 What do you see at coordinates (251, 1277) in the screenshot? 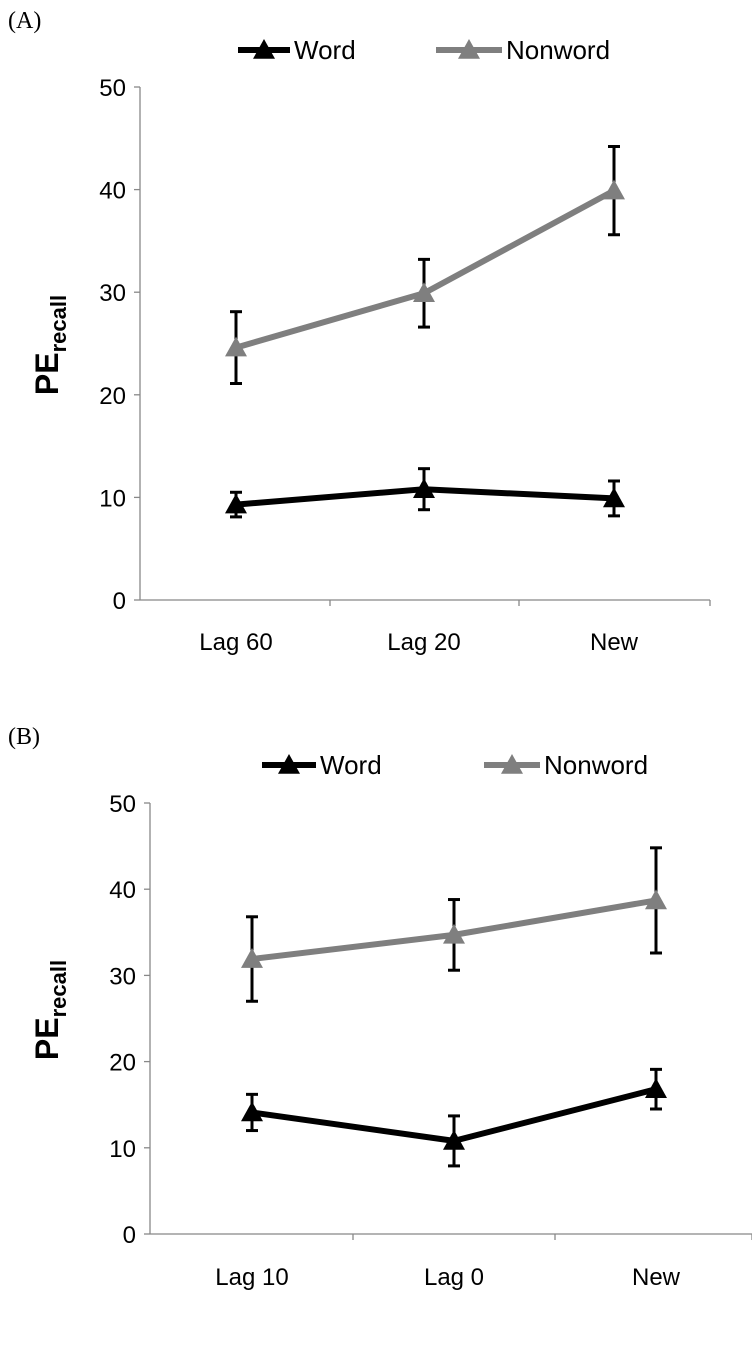
I see `x-tick-label: Lag 10` at bounding box center [251, 1277].